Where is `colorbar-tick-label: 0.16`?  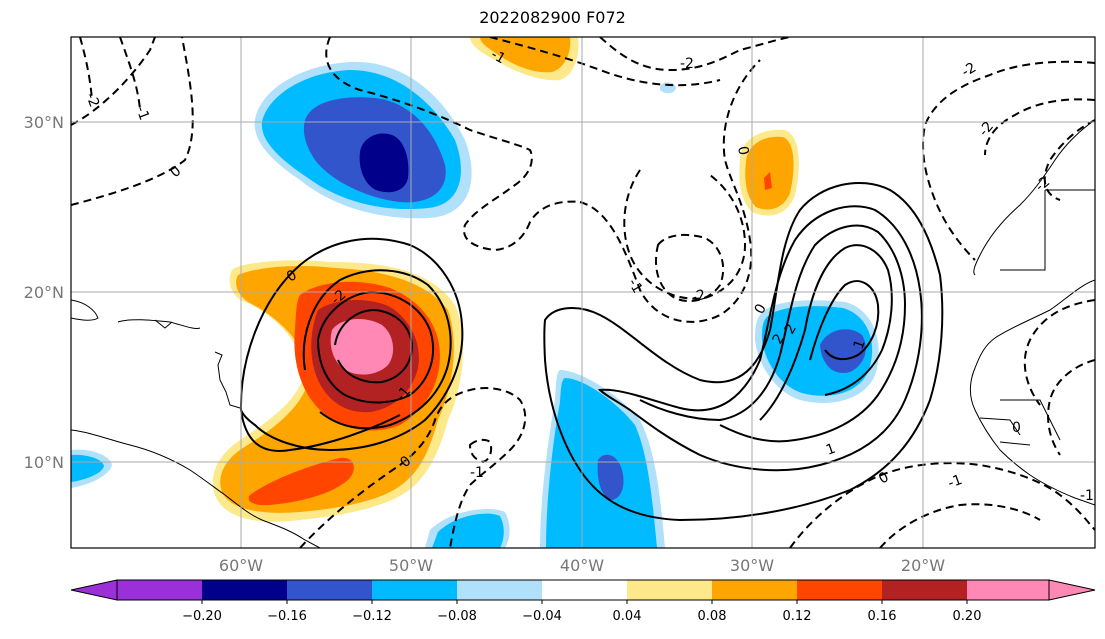
colorbar-tick-label: 0.16 is located at coordinates (882, 616).